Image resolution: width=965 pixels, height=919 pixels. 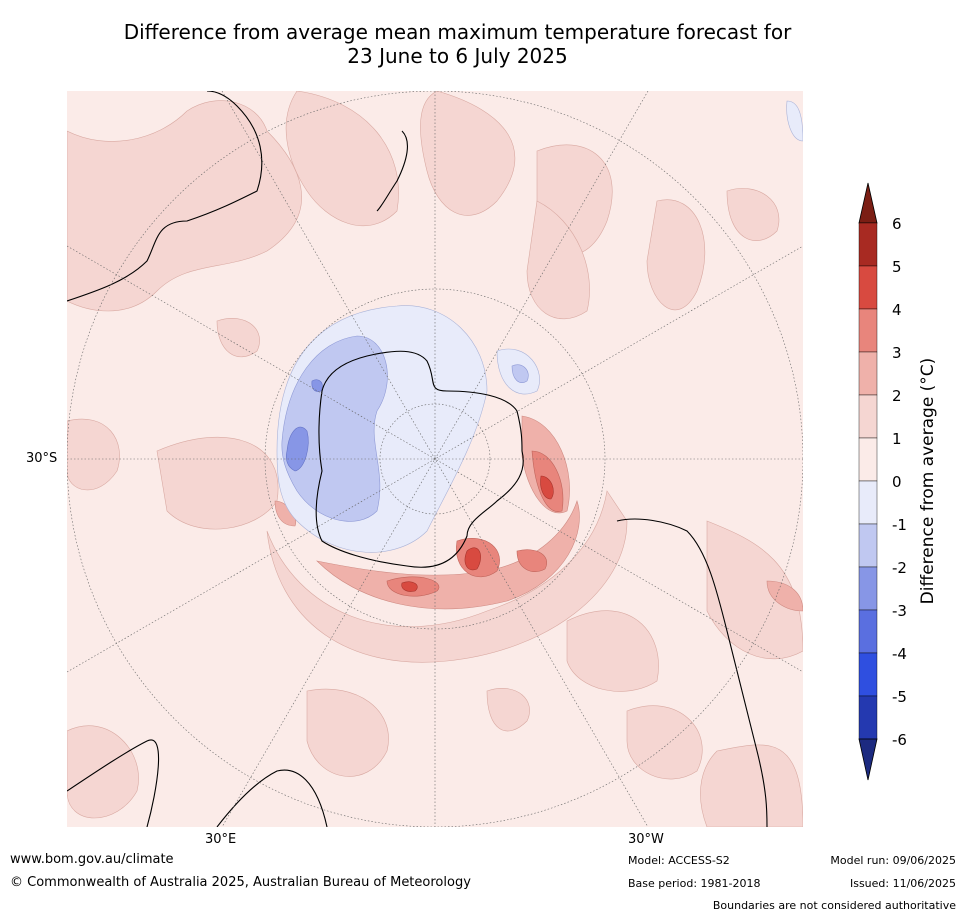 What do you see at coordinates (868, 759) in the screenshot?
I see `colorbar-extend-bottom` at bounding box center [868, 759].